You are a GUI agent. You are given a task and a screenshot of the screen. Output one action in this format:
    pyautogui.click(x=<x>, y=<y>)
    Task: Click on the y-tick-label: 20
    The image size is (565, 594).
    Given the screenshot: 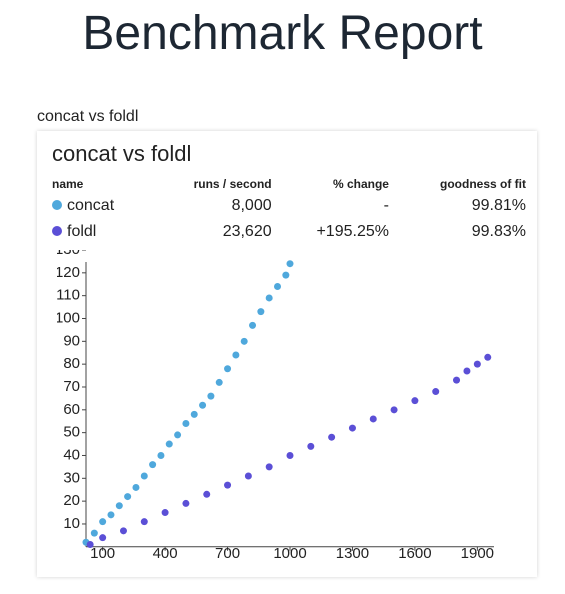 What is the action you would take?
    pyautogui.click(x=71, y=500)
    